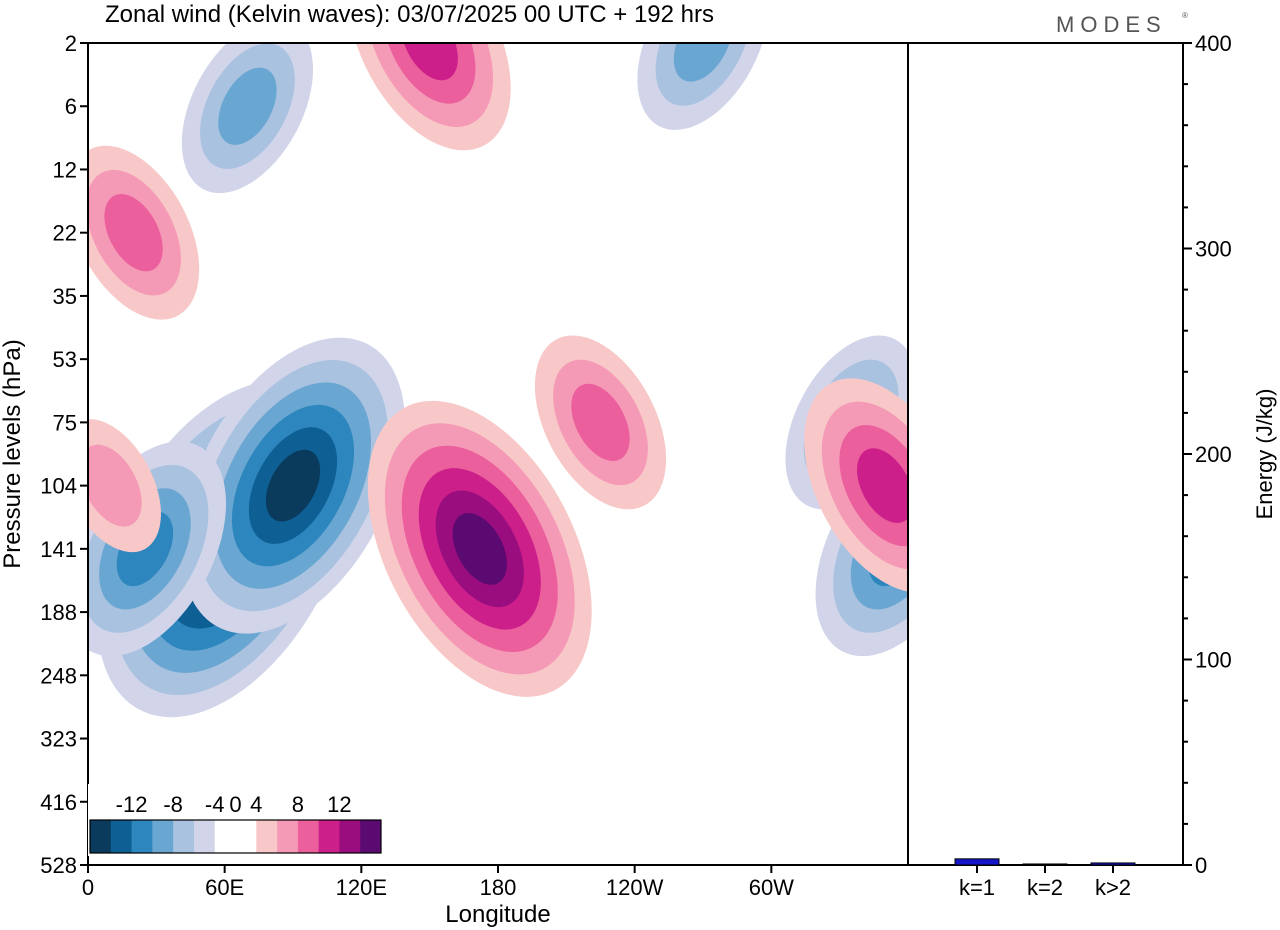  I want to click on y-tick-label: 323, so click(58, 739).